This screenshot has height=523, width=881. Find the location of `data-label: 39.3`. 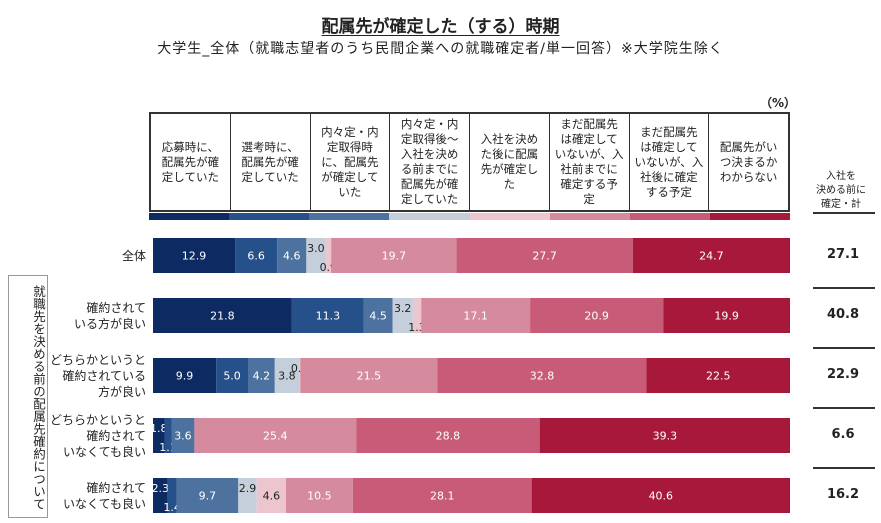

data-label: 39.3 is located at coordinates (665, 436).